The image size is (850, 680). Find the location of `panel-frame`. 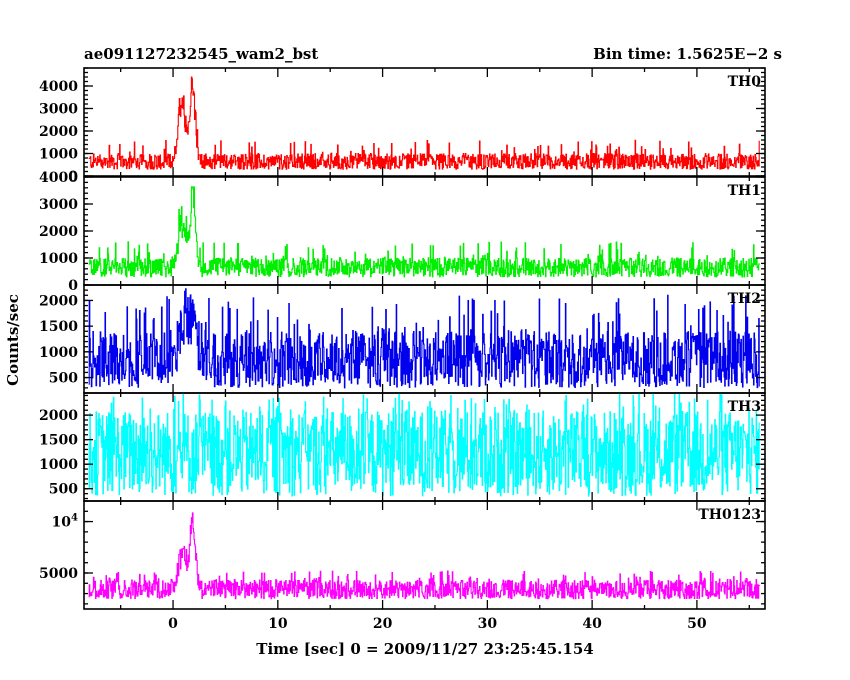

panel-frame is located at coordinates (424, 555).